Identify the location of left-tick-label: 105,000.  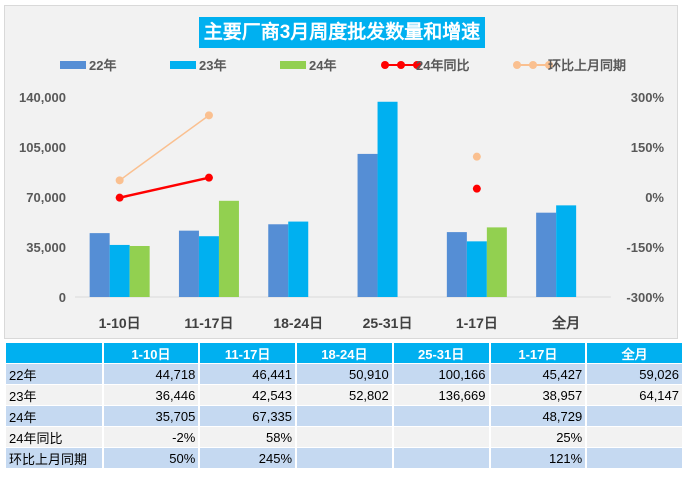
(42, 147).